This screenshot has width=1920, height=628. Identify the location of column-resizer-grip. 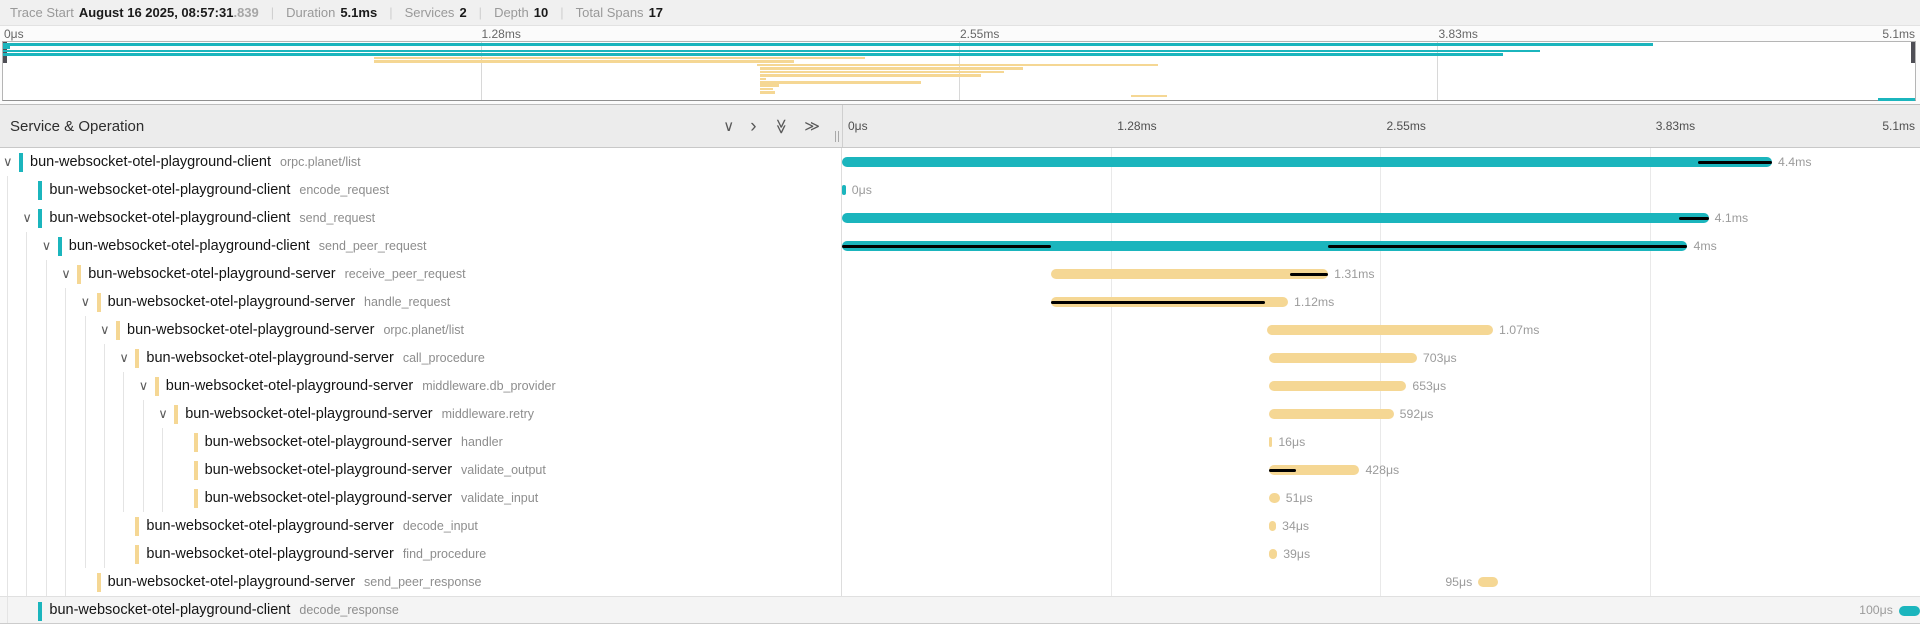
(837, 136).